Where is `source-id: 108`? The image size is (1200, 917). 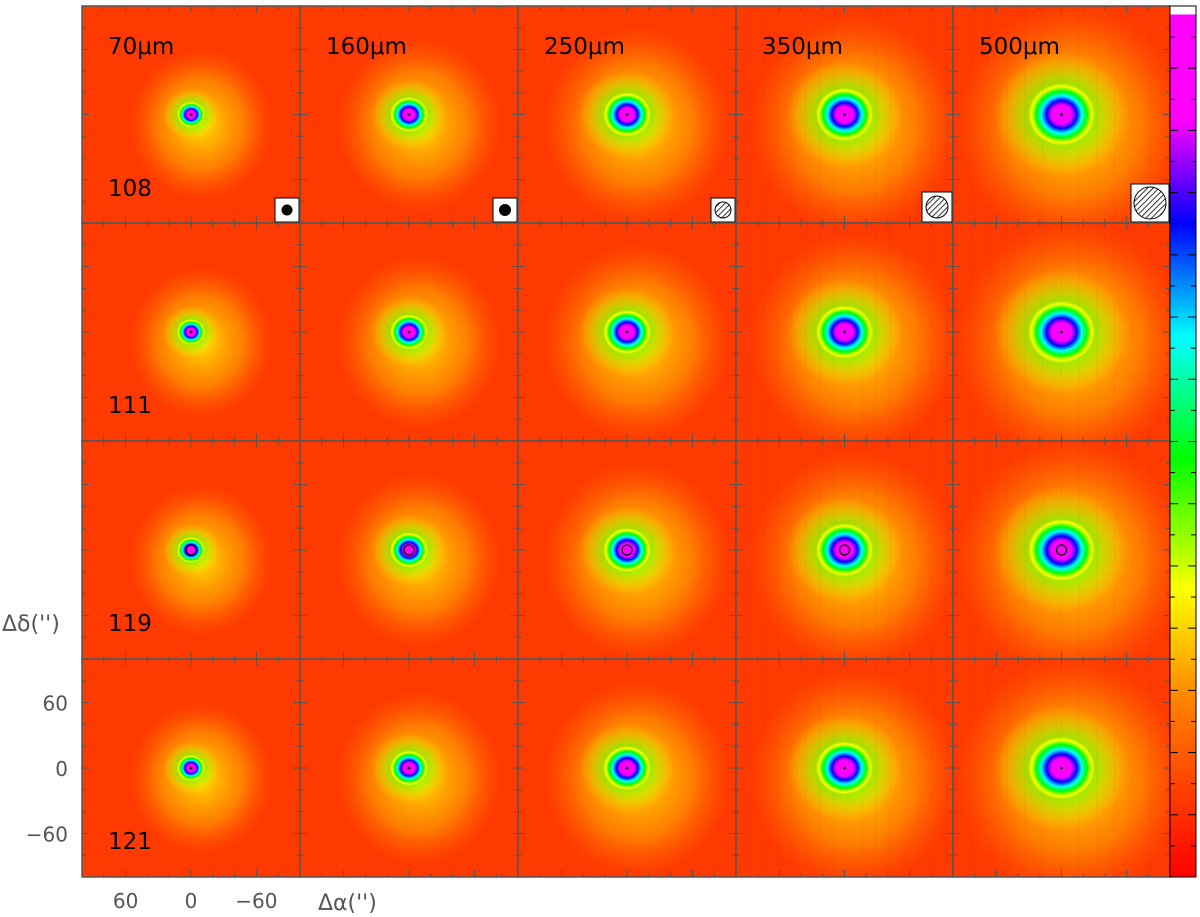 source-id: 108 is located at coordinates (130, 189).